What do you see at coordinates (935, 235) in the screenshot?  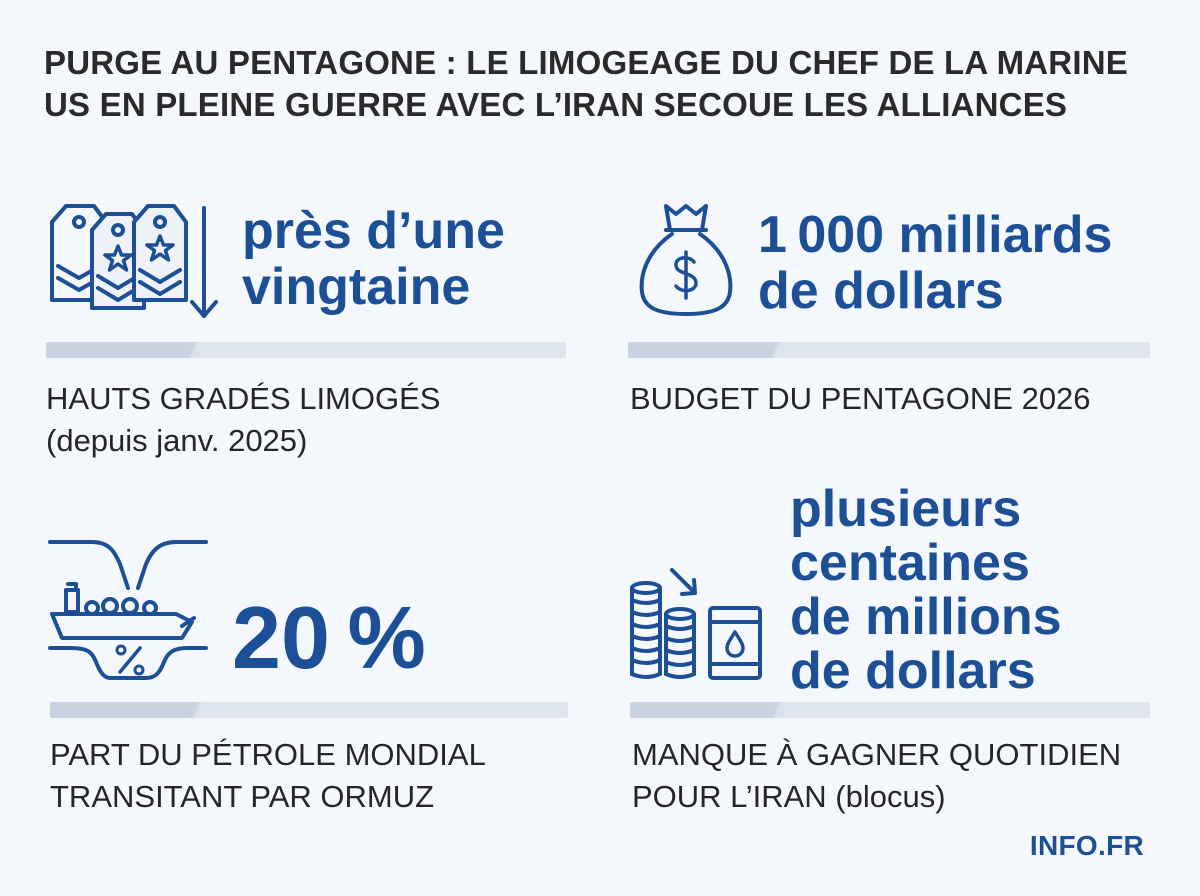 I see `stat-2-figure-line-1: 1 000 milliards` at bounding box center [935, 235].